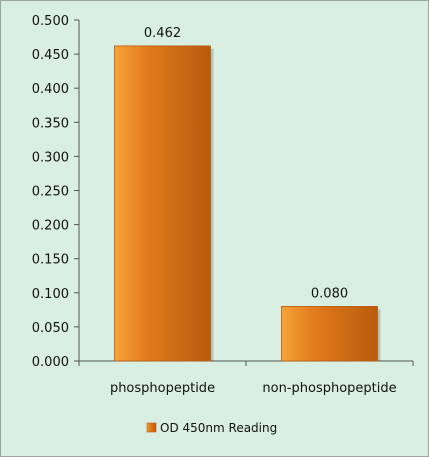 Image resolution: width=429 pixels, height=457 pixels. I want to click on legend-swatch, so click(151, 427).